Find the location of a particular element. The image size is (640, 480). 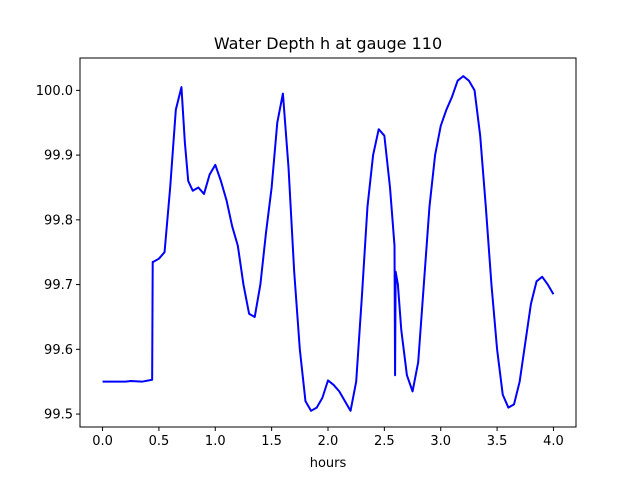

y-tick-label: 99.5 is located at coordinates (58, 415).